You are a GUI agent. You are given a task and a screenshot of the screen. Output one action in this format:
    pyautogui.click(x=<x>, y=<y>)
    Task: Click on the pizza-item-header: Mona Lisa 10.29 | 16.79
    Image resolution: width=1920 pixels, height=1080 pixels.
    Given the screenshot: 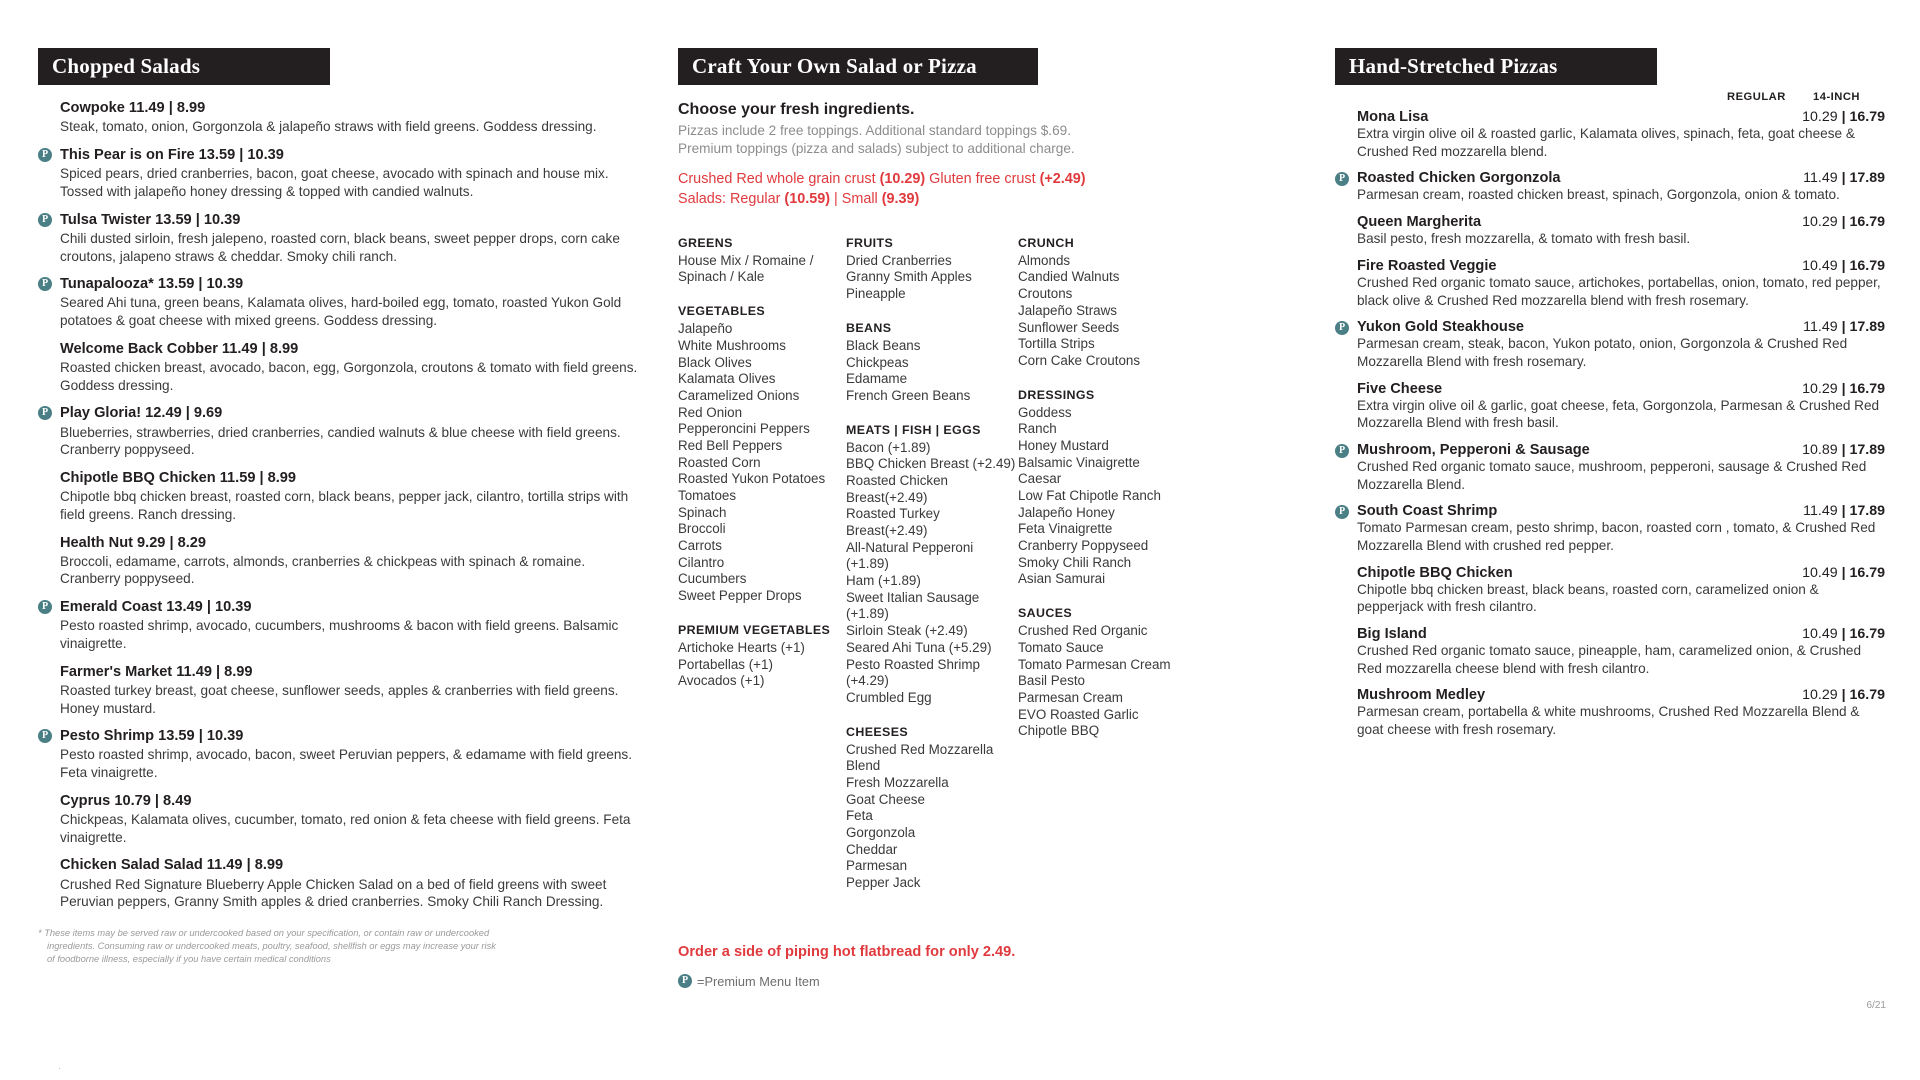 What is the action you would take?
    pyautogui.click(x=1621, y=117)
    